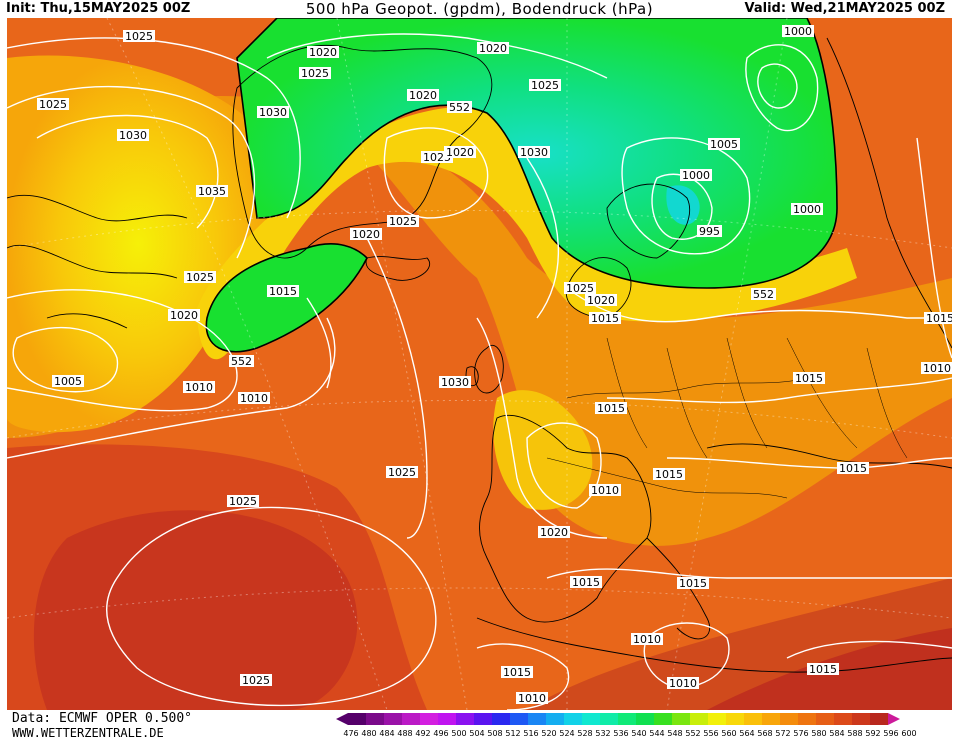 This screenshot has height=741, width=959. Describe the element at coordinates (549, 733) in the screenshot. I see `legend-tick: 520` at that location.